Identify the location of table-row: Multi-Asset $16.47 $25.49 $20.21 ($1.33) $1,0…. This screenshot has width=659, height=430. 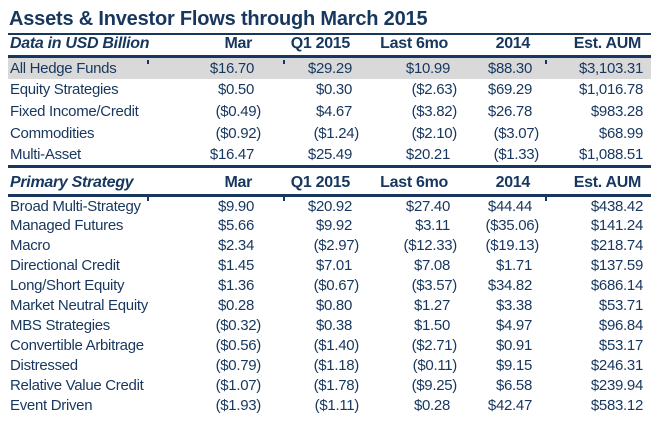
(329, 156).